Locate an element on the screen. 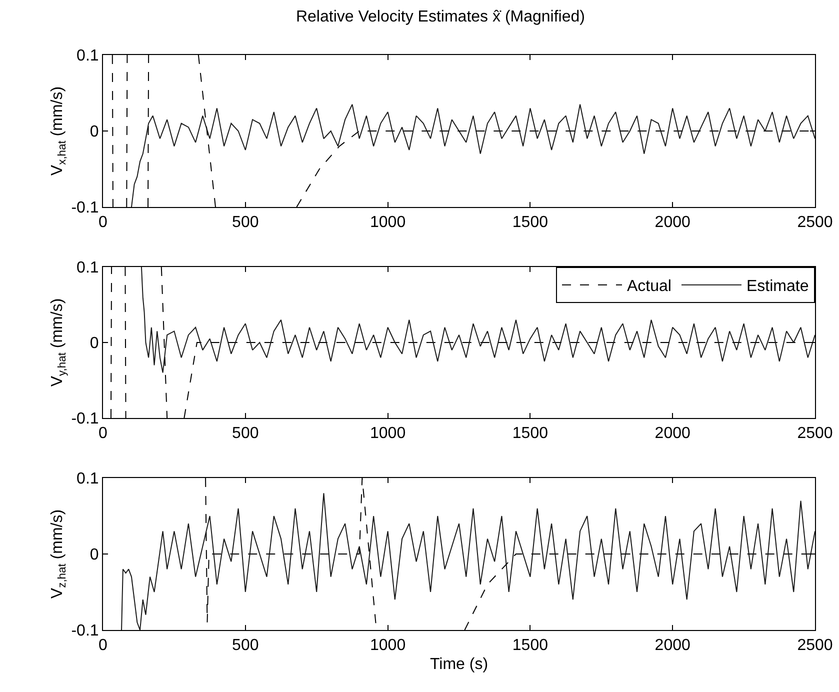  legend-label: Estimate is located at coordinates (777, 287).